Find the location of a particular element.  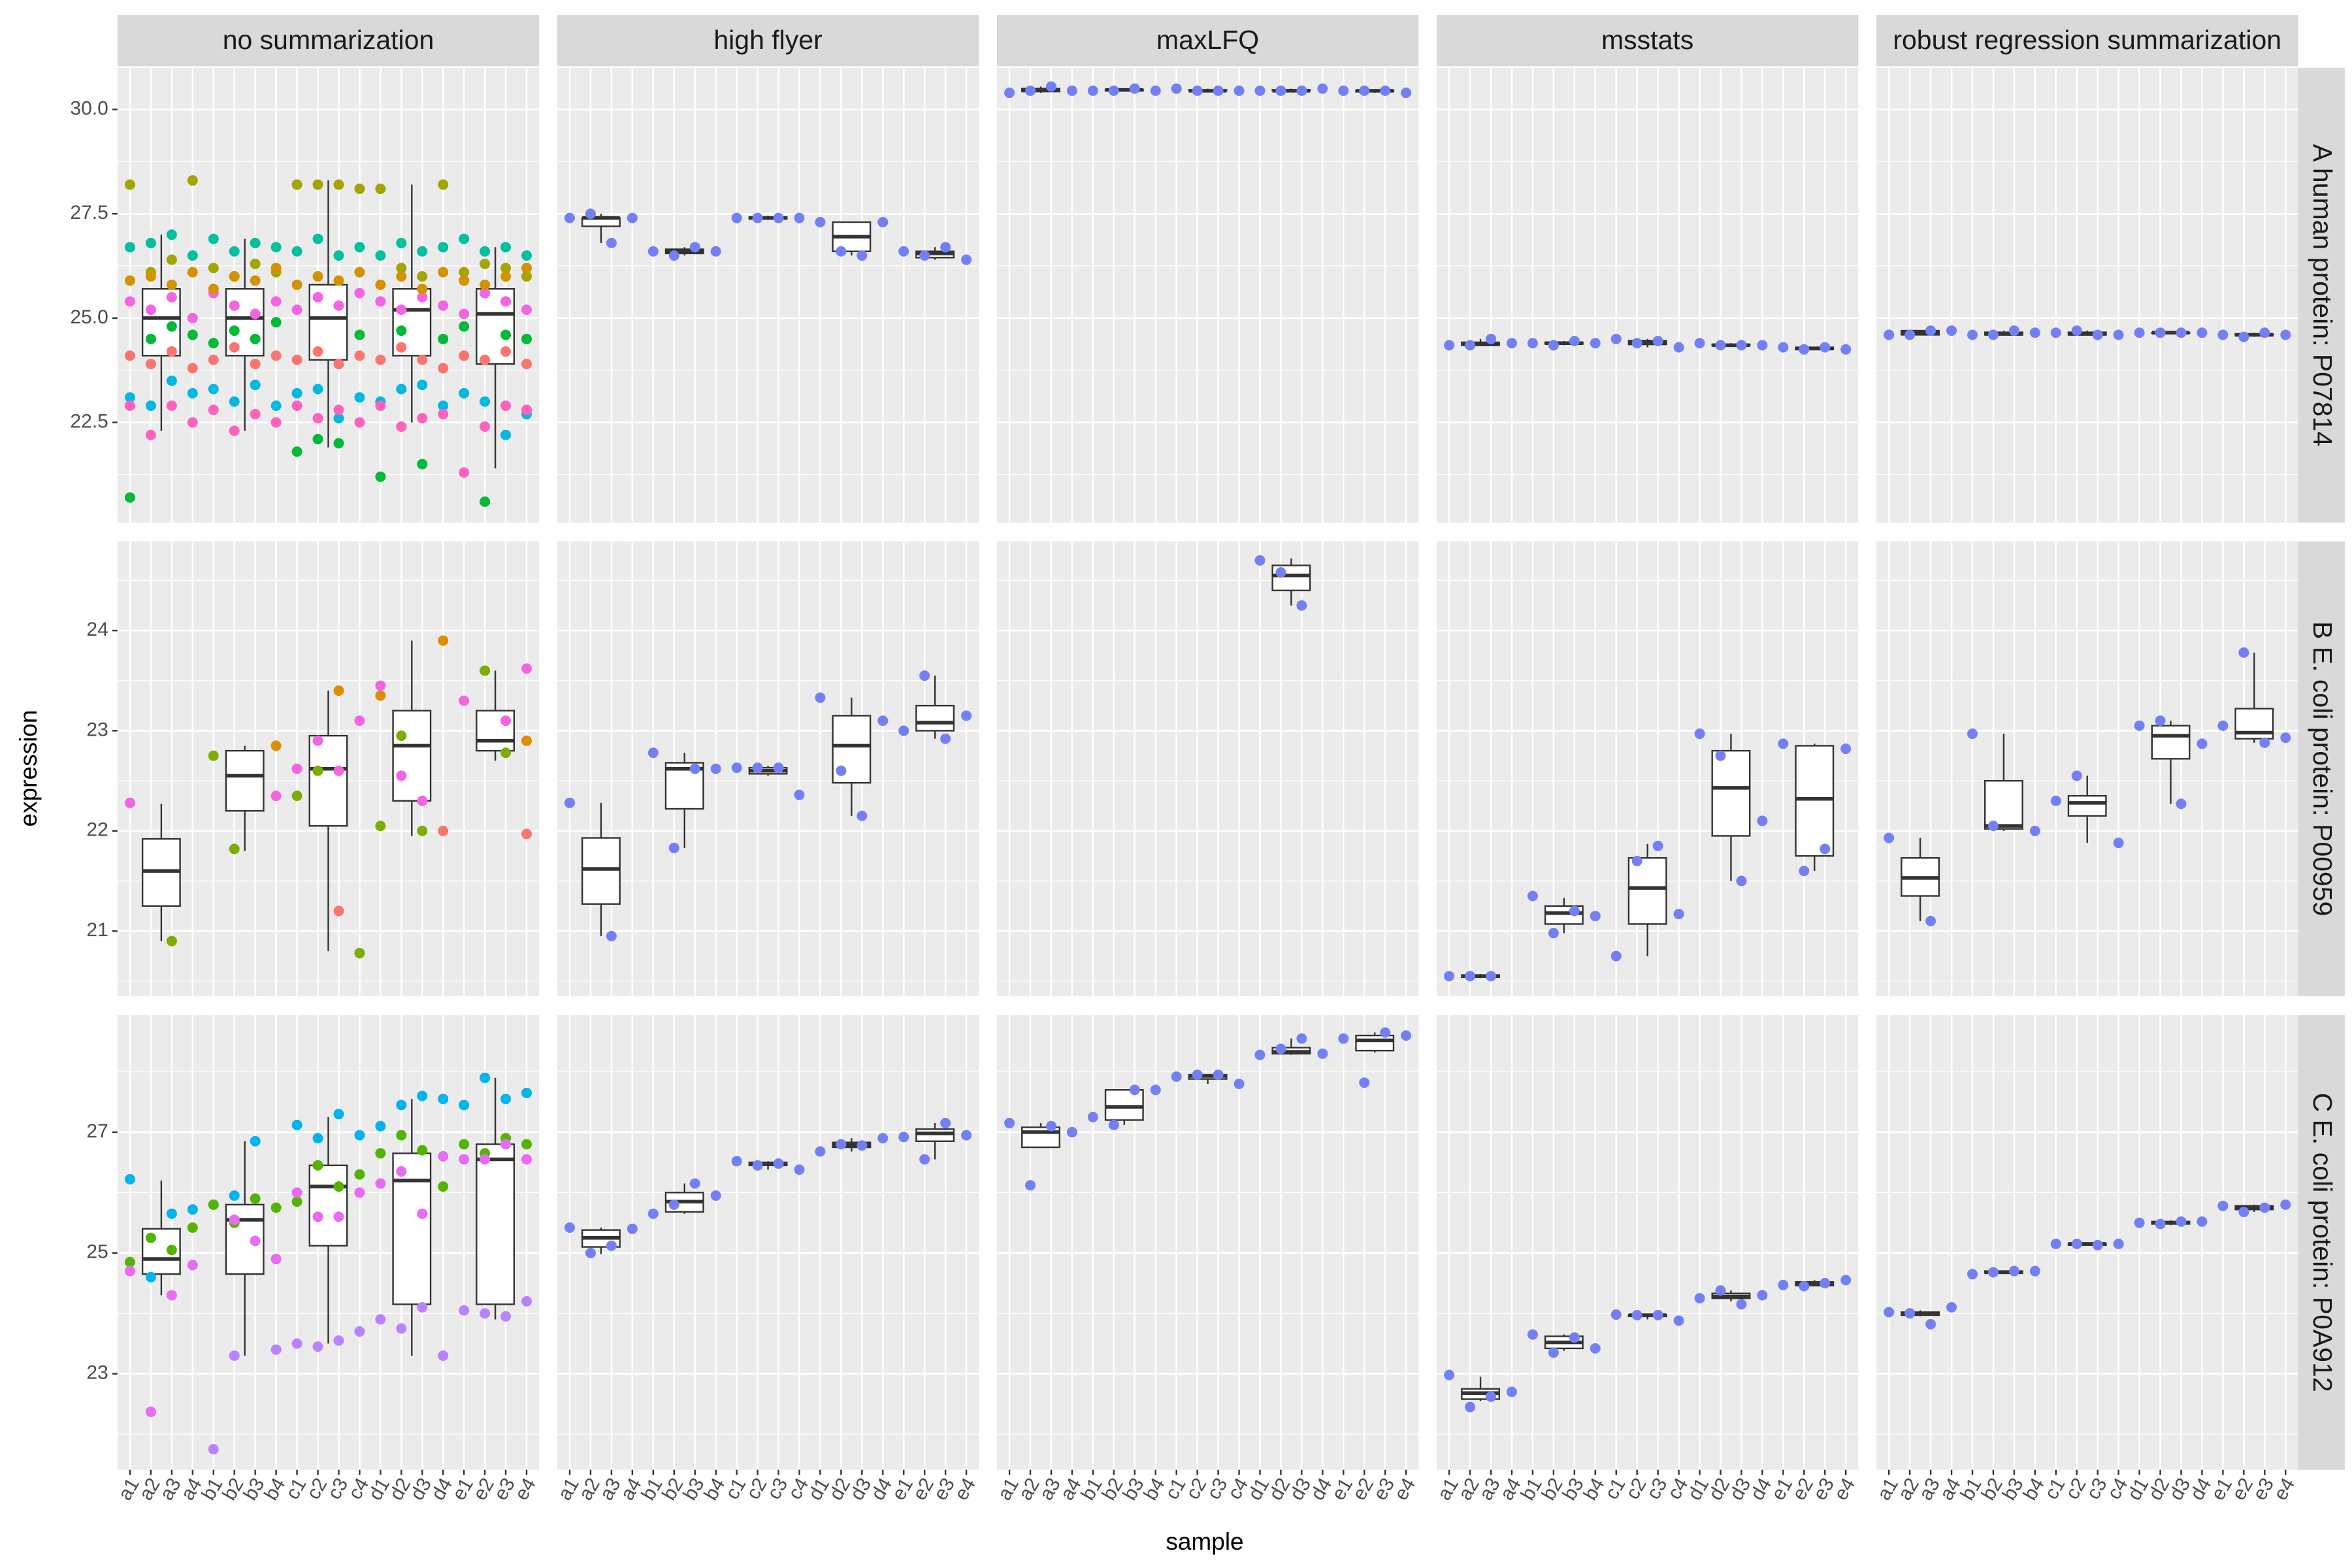

panel-background is located at coordinates (2087, 768).